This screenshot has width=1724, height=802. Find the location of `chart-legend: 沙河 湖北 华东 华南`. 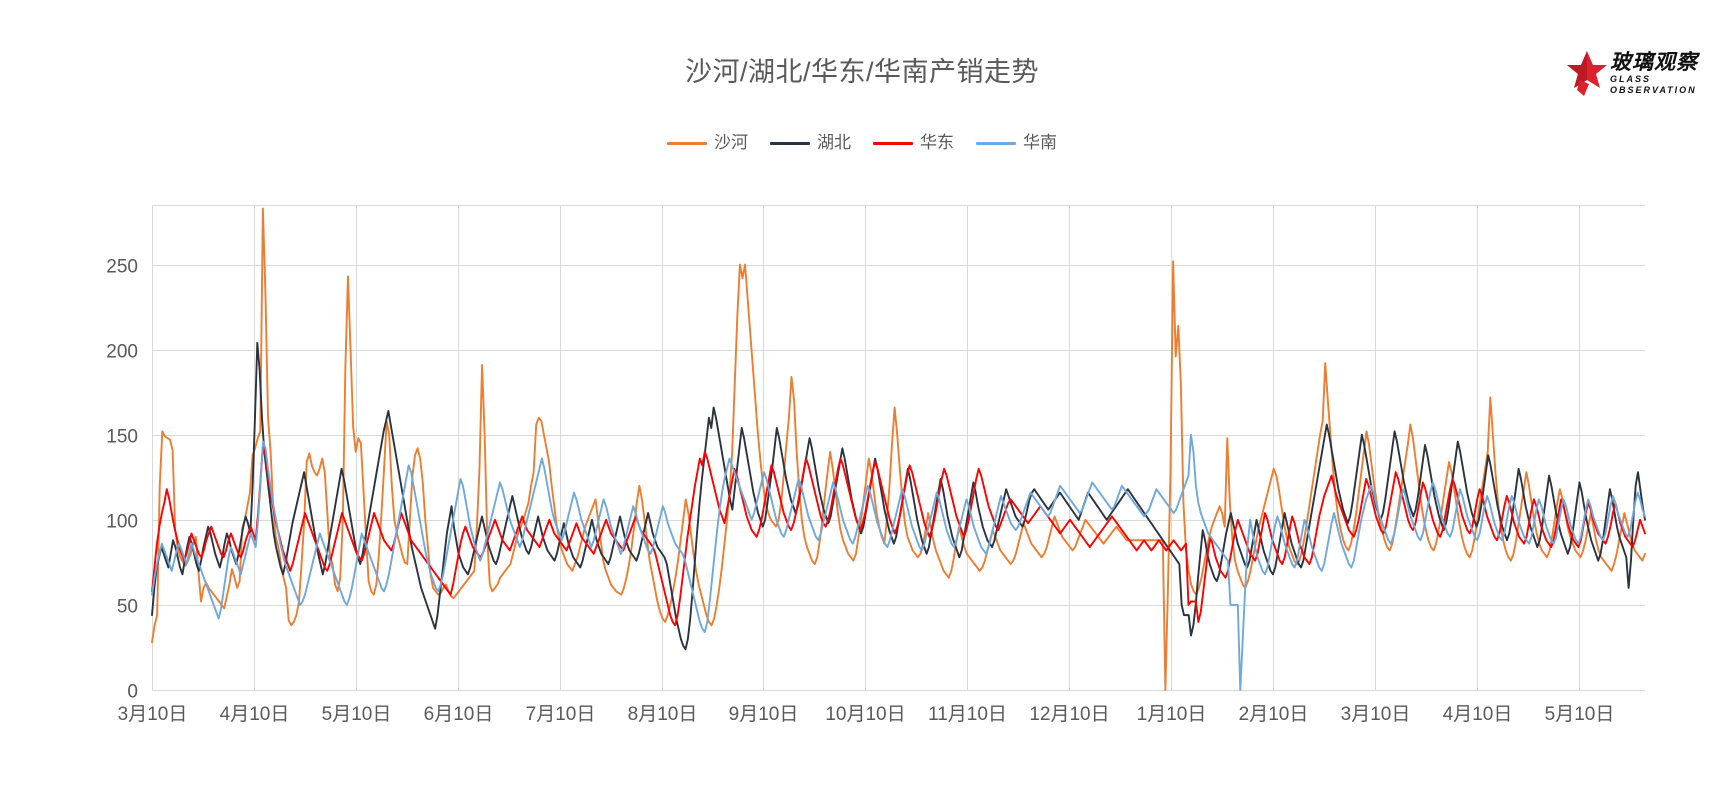

chart-legend: 沙河 湖北 华东 华南 is located at coordinates (862, 143).